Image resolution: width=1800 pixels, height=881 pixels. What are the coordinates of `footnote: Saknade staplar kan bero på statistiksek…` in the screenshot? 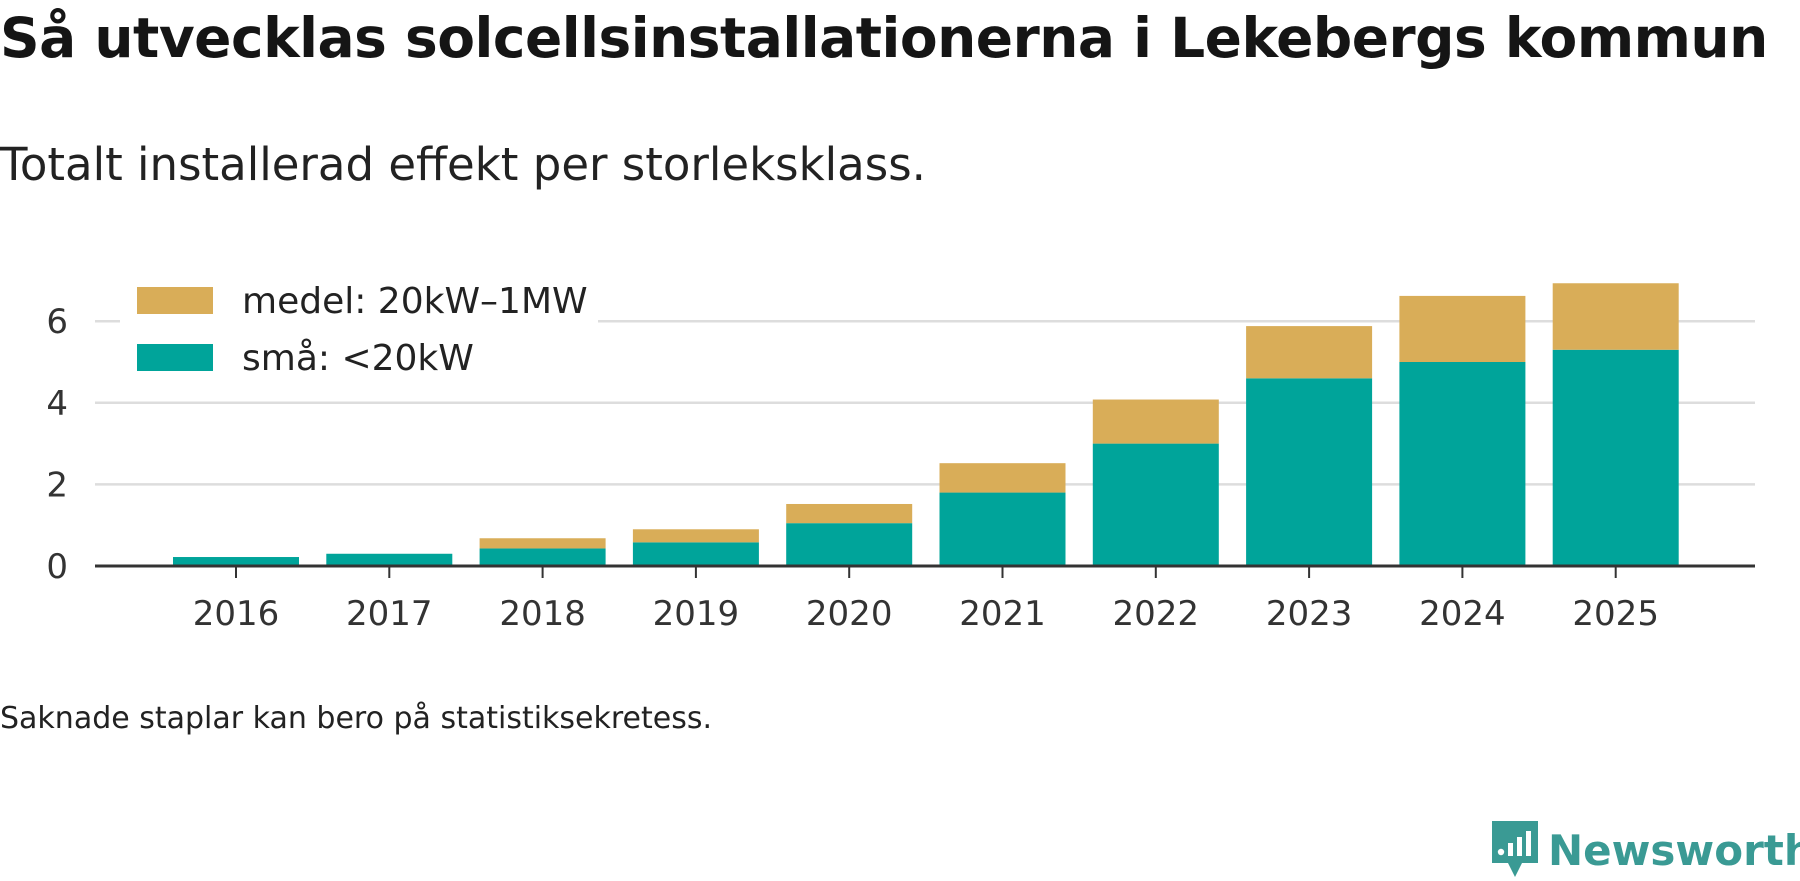 It's located at (356, 718).